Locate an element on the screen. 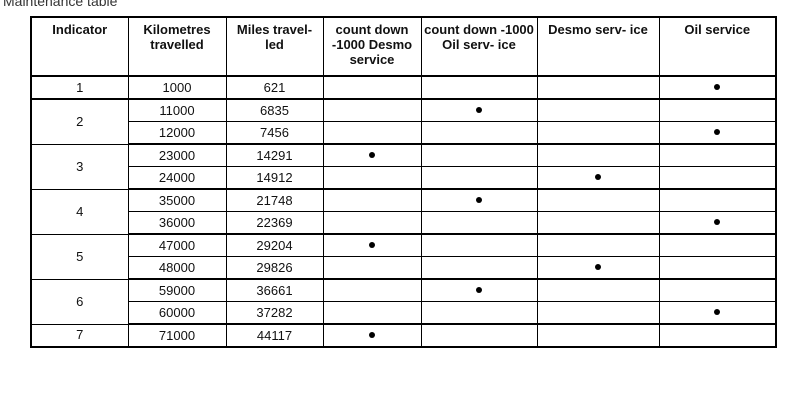 The image size is (797, 415). header-oil-service: Oil service is located at coordinates (717, 46).